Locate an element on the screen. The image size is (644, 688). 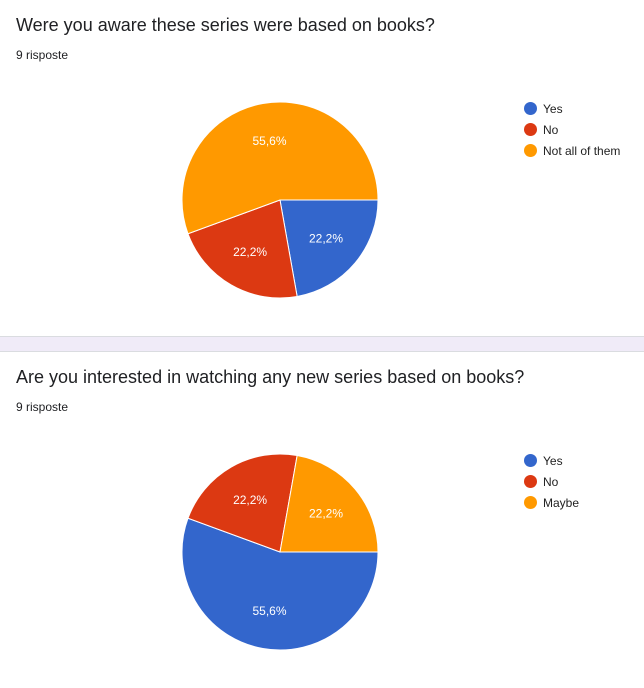
legend-item: Not all of them is located at coordinates (572, 150).